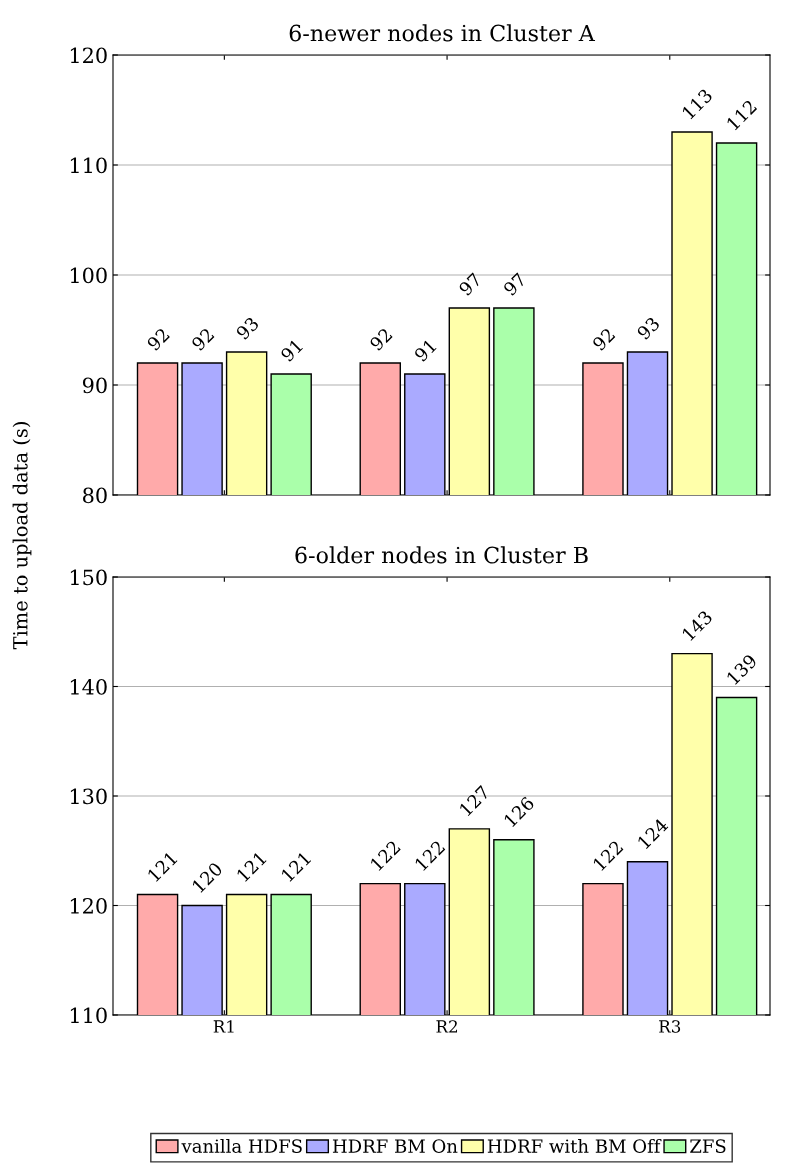  Describe the element at coordinates (742, 669) in the screenshot. I see `data-label: 139` at that location.